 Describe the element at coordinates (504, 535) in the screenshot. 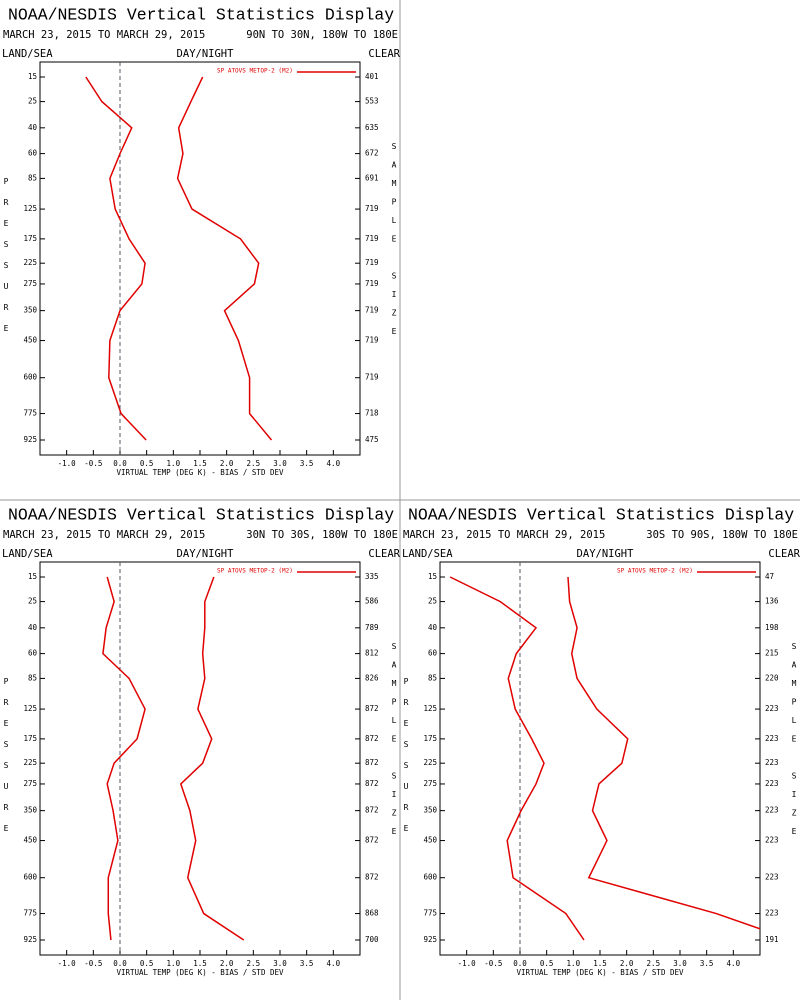

I see `subtitle: MARCH 23, 2015 TO MARCH 29, 2015` at that location.